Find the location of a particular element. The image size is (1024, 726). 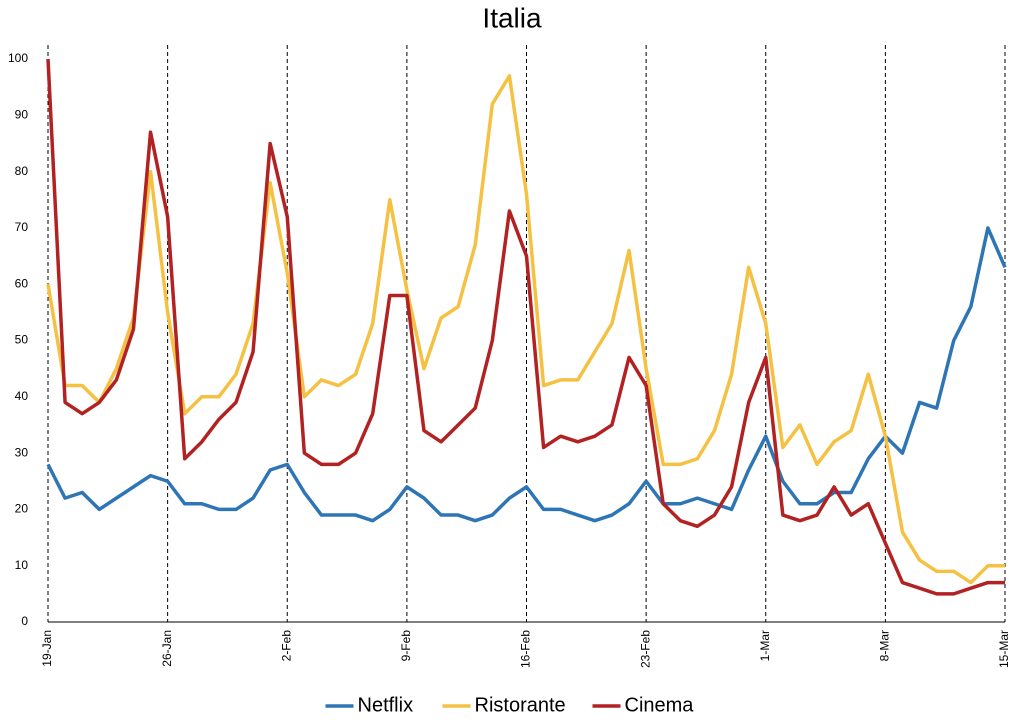

legend-label: Cinema is located at coordinates (660, 705).